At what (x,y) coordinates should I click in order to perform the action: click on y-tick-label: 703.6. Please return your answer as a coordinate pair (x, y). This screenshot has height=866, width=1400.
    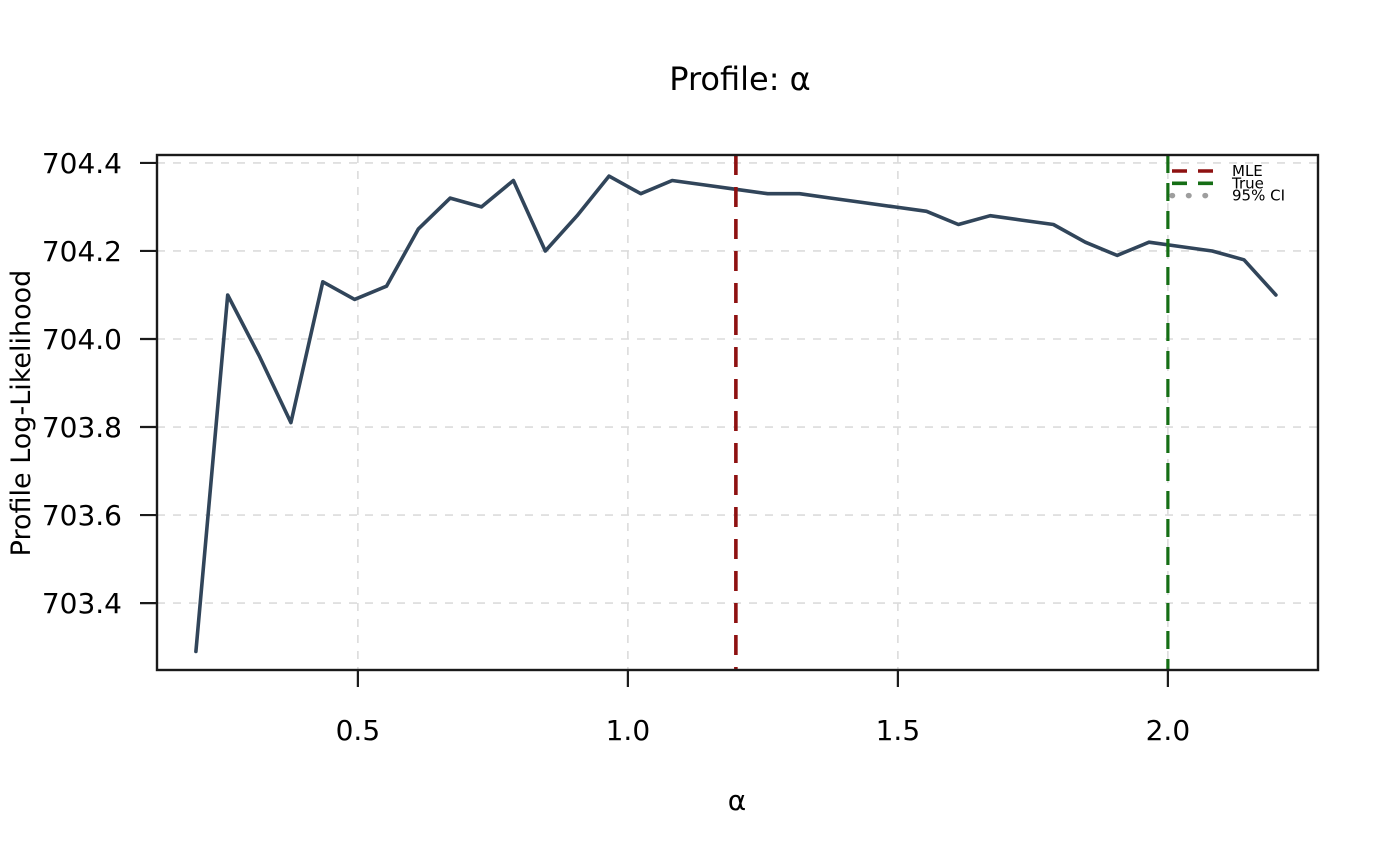
    Looking at the image, I should click on (82, 515).